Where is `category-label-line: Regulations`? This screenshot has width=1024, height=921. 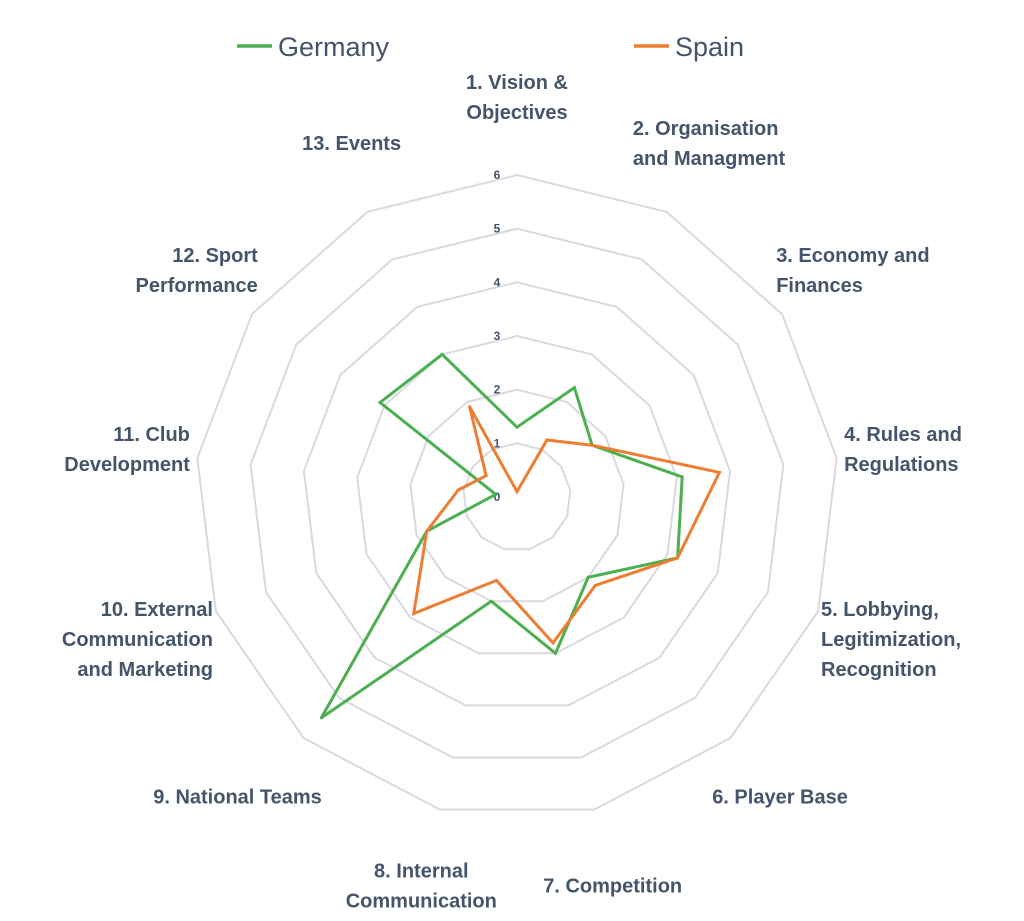
category-label-line: Regulations is located at coordinates (901, 465).